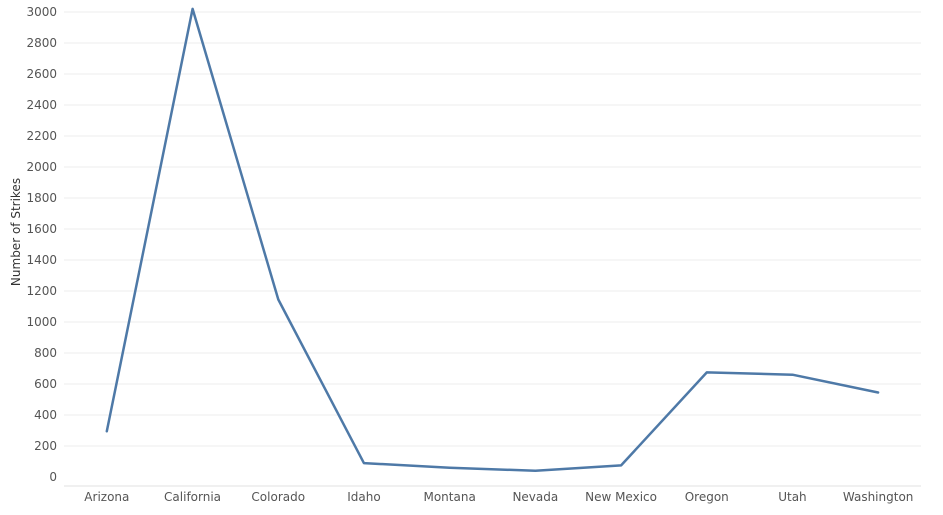 This screenshot has height=515, width=943. I want to click on x-tick-label: Idaho, so click(363, 497).